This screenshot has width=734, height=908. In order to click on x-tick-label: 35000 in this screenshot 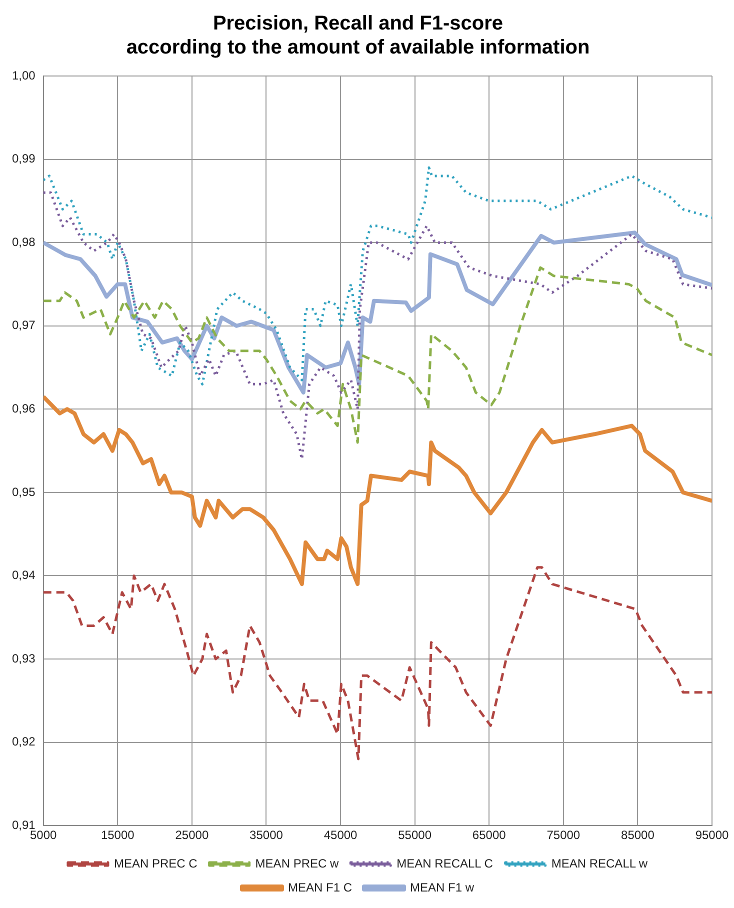, I will do `click(267, 835)`.